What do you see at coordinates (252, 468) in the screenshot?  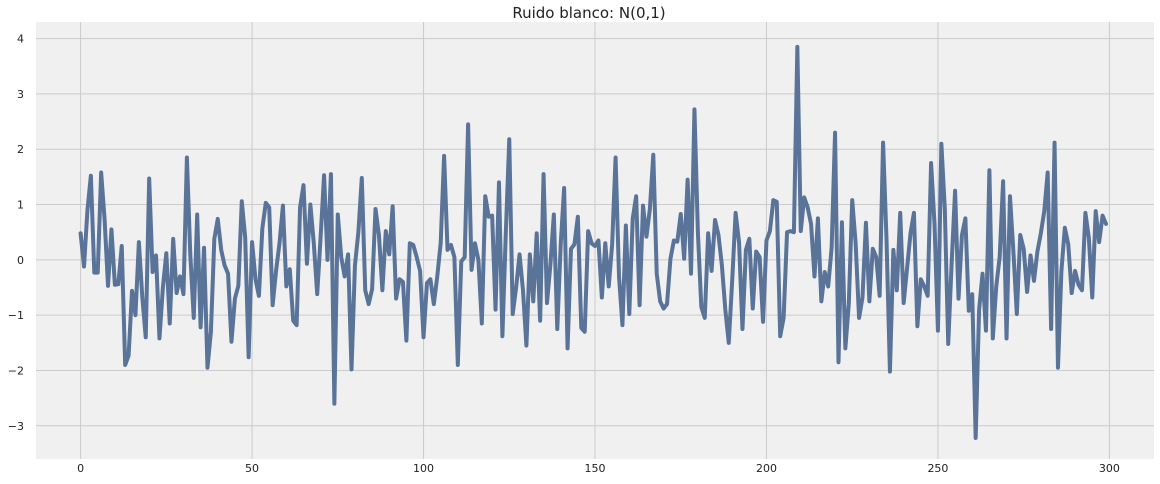 I see `x-tick-label: 50` at bounding box center [252, 468].